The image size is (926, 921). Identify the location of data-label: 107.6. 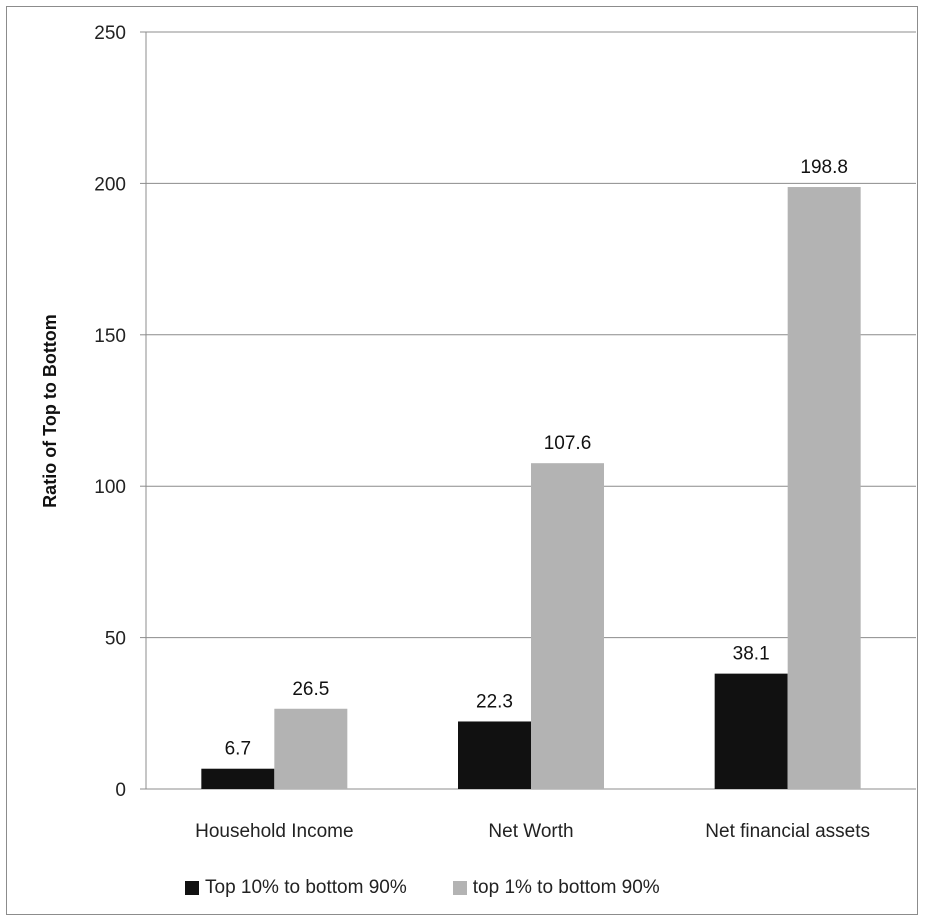
(568, 443).